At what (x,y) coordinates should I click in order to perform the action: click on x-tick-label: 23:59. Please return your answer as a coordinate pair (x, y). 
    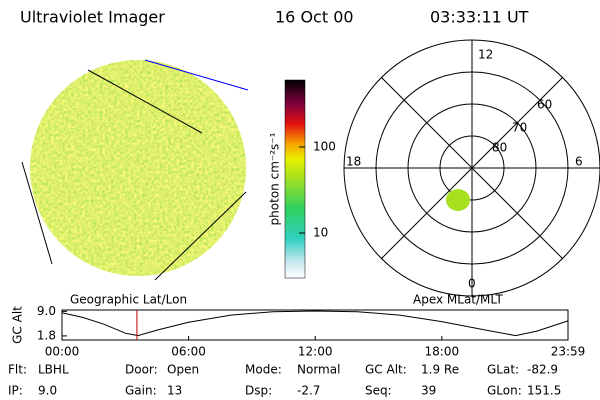
    Looking at the image, I should click on (568, 352).